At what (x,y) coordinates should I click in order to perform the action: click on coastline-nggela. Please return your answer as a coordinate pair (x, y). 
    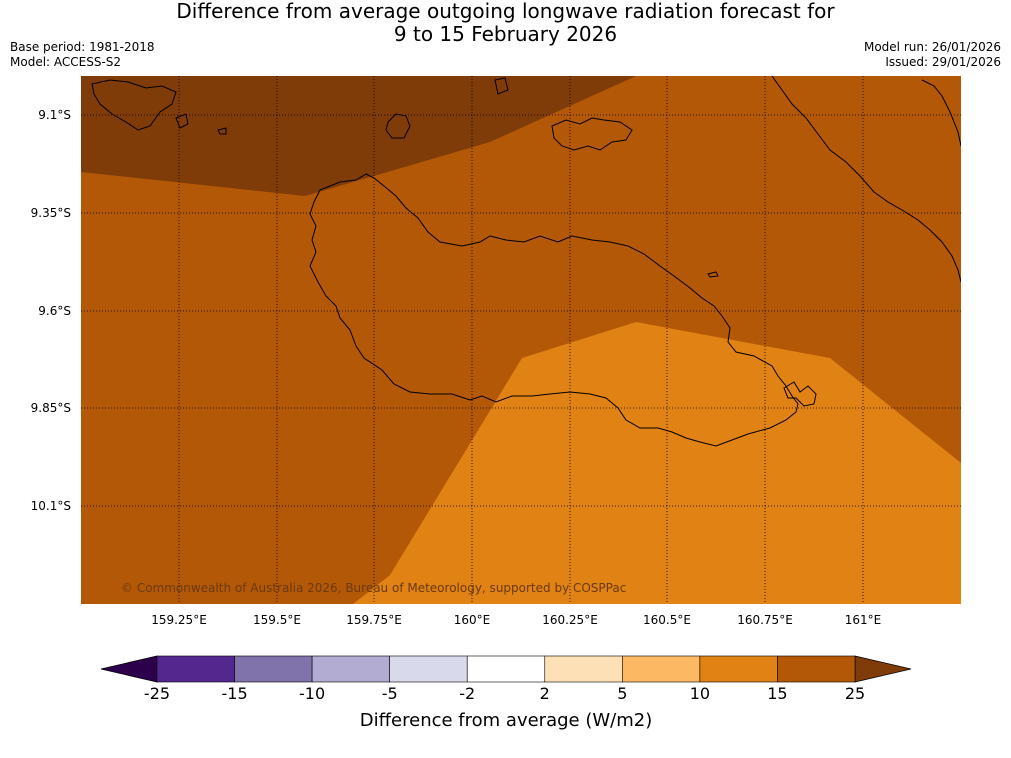
    Looking at the image, I should click on (592, 134).